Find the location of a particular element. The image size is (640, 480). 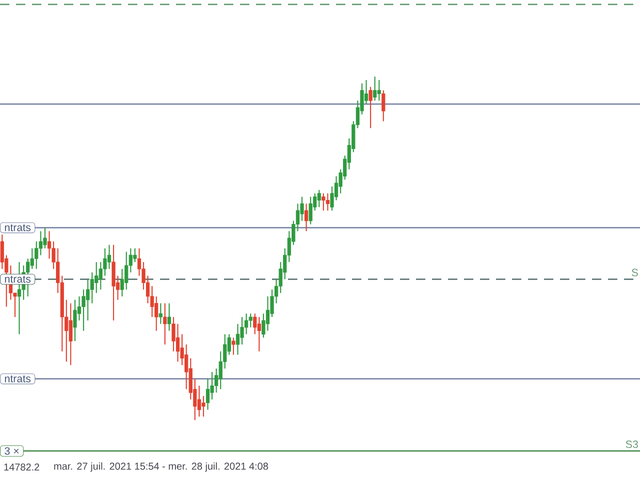

text: 14782.2 is located at coordinates (22, 467).